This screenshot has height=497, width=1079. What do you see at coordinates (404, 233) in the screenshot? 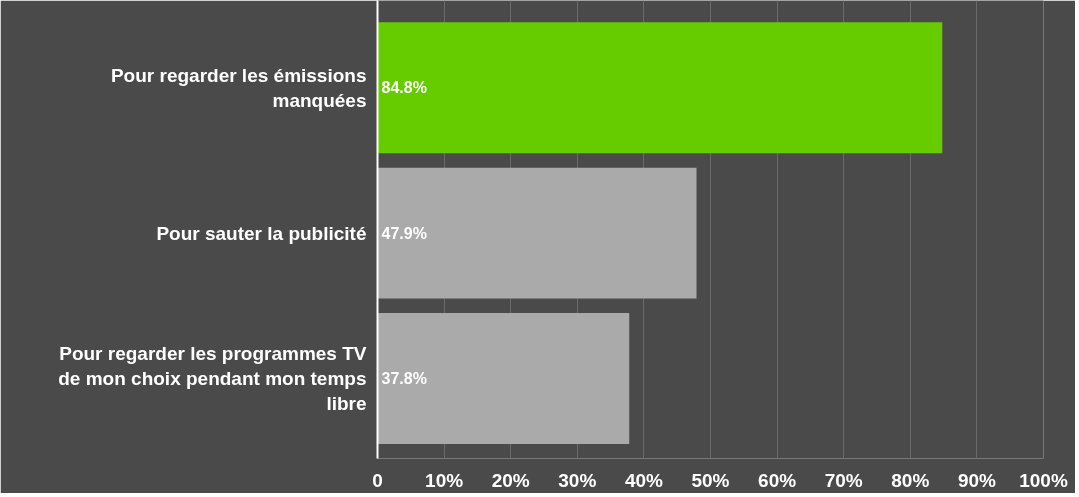
I see `data-label: 47.9%` at bounding box center [404, 233].